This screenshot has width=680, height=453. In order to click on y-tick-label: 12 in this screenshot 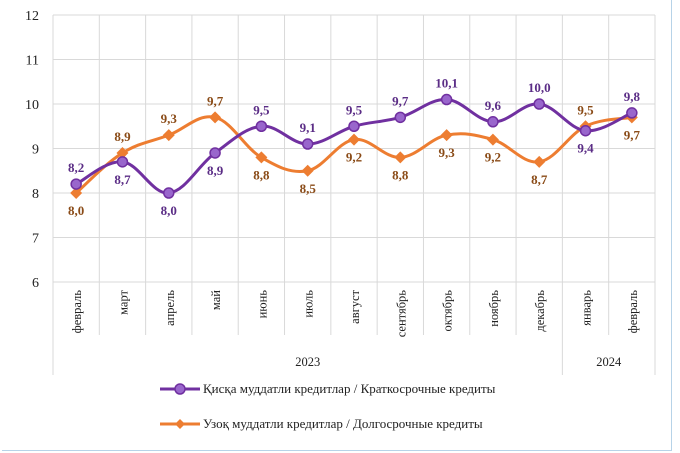, I will do `click(32, 16)`.